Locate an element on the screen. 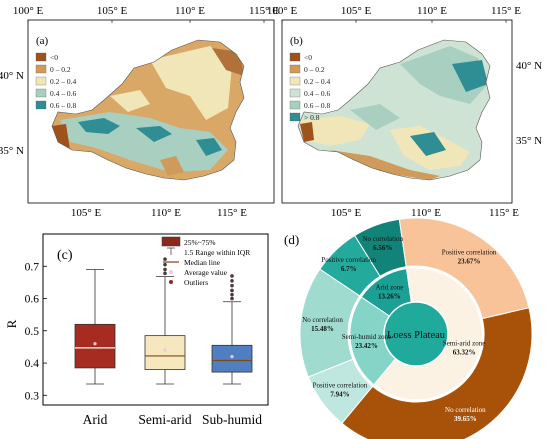  pie-outer-pct: 39.65% is located at coordinates (465, 419).